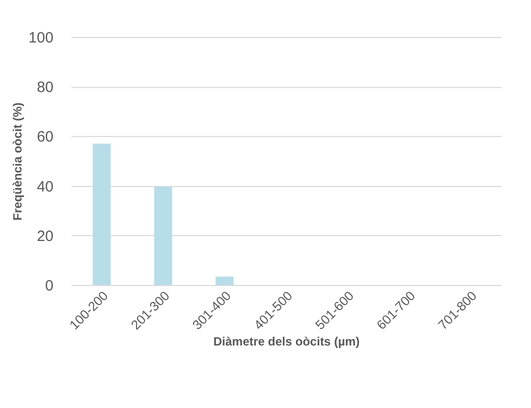 Image resolution: width=531 pixels, height=408 pixels. Describe the element at coordinates (45, 236) in the screenshot. I see `y-tick-label: 20` at that location.